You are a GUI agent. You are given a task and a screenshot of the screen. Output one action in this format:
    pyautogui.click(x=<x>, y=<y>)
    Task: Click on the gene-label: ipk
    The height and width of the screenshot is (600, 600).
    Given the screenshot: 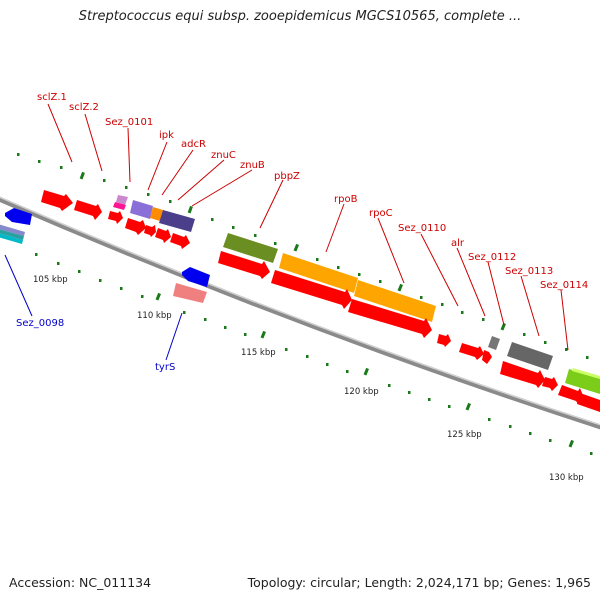 What is the action you would take?
    pyautogui.click(x=166, y=135)
    